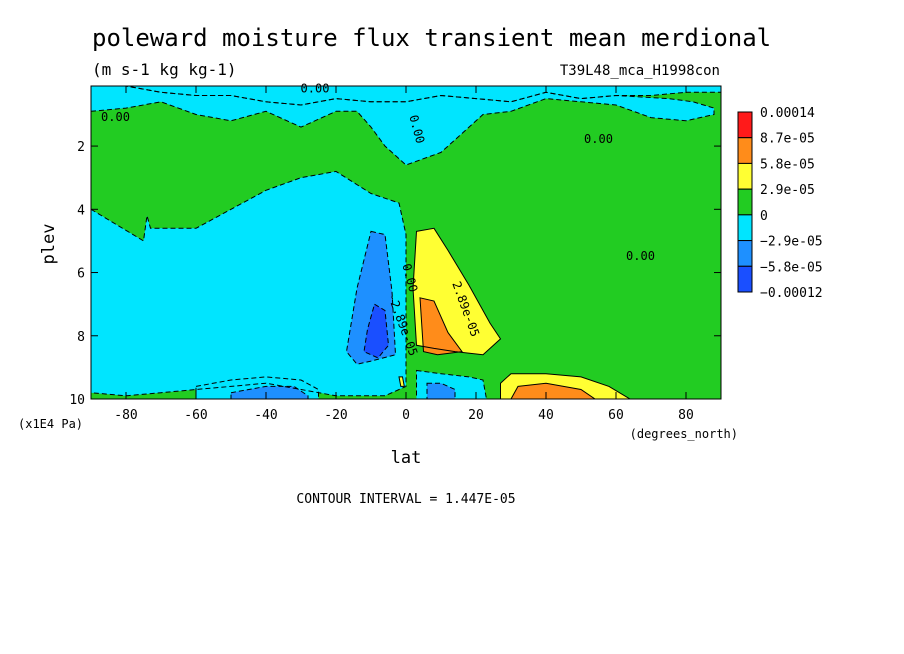  Describe the element at coordinates (764, 216) in the screenshot. I see `colorbar-label-4: 0` at that location.